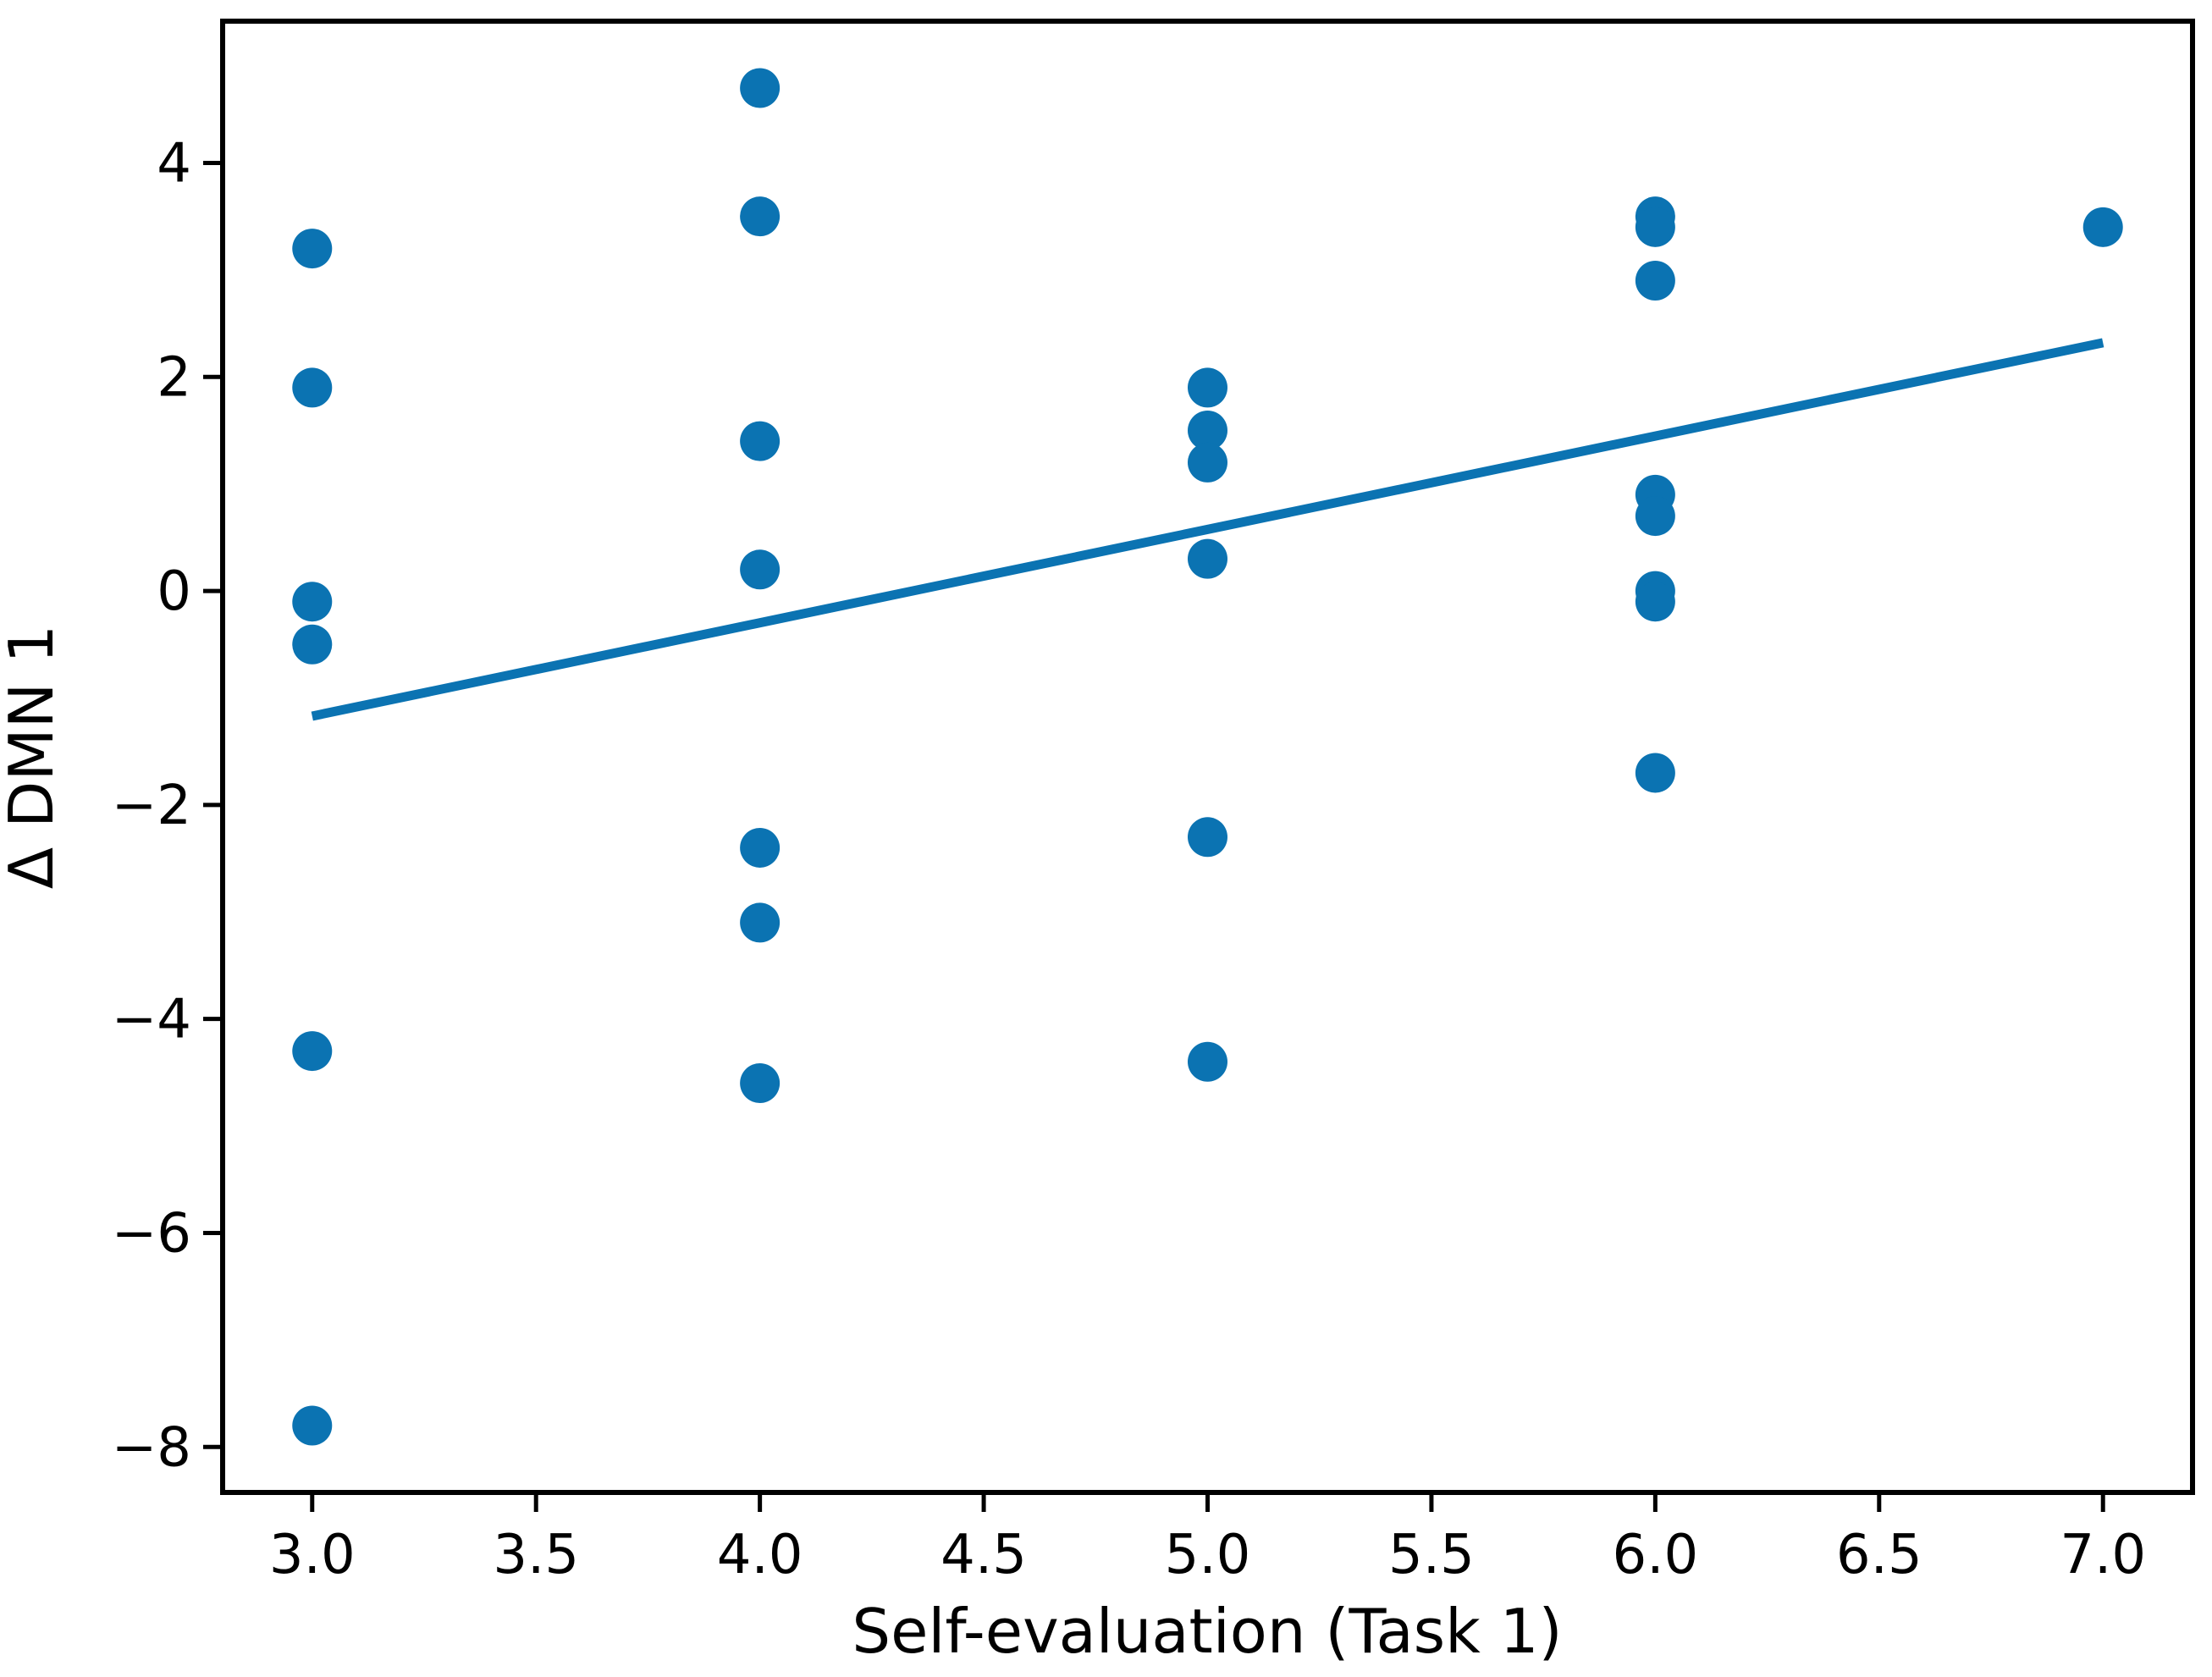 This screenshot has height=1677, width=2212. What do you see at coordinates (1208, 1555) in the screenshot?
I see `x-tick-label: 5.0` at bounding box center [1208, 1555].